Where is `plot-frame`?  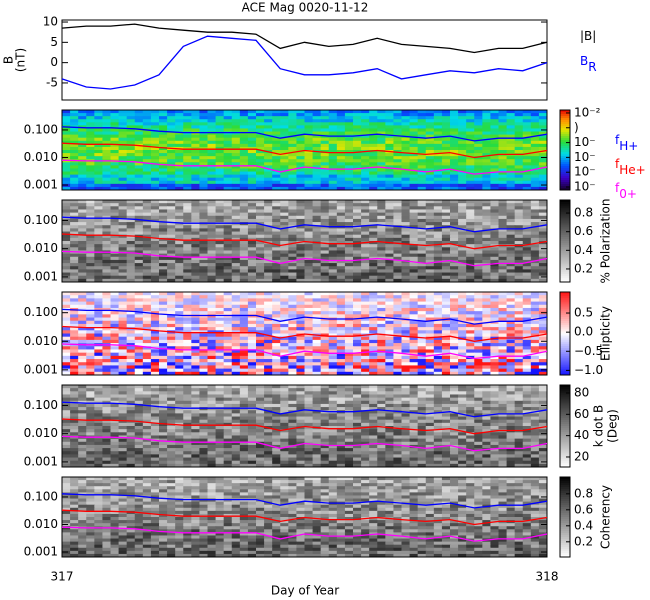
plot-frame is located at coordinates (304, 241).